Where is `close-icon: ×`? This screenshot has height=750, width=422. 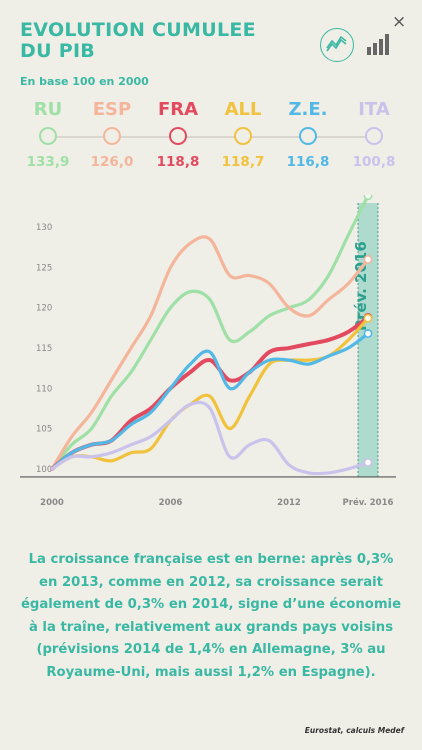 close-icon: × is located at coordinates (399, 22).